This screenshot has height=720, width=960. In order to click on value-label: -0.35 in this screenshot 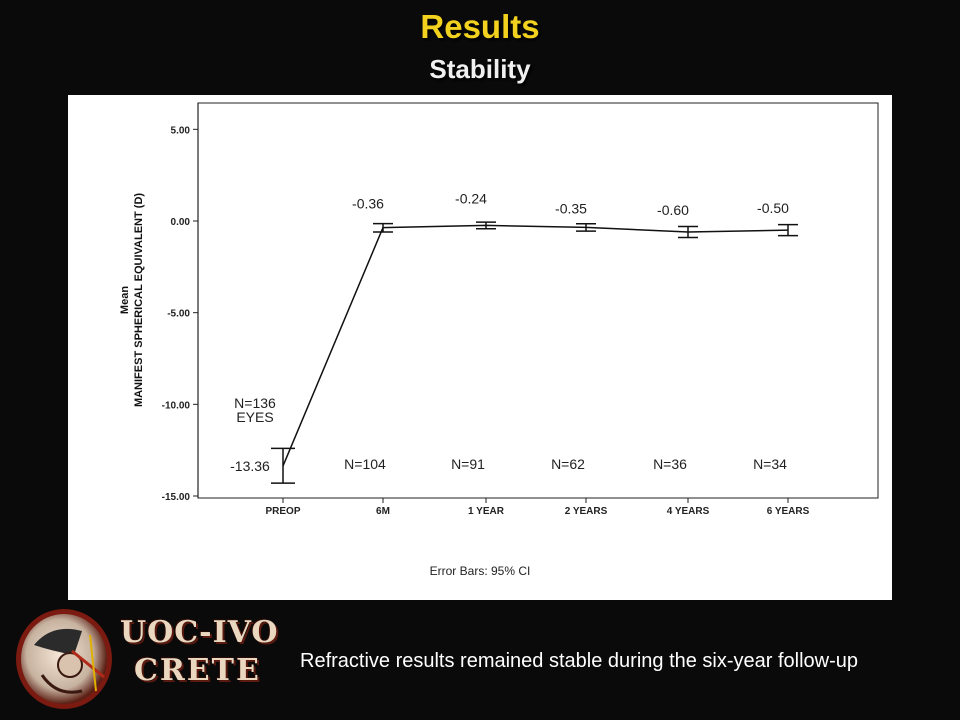, I will do `click(571, 208)`.